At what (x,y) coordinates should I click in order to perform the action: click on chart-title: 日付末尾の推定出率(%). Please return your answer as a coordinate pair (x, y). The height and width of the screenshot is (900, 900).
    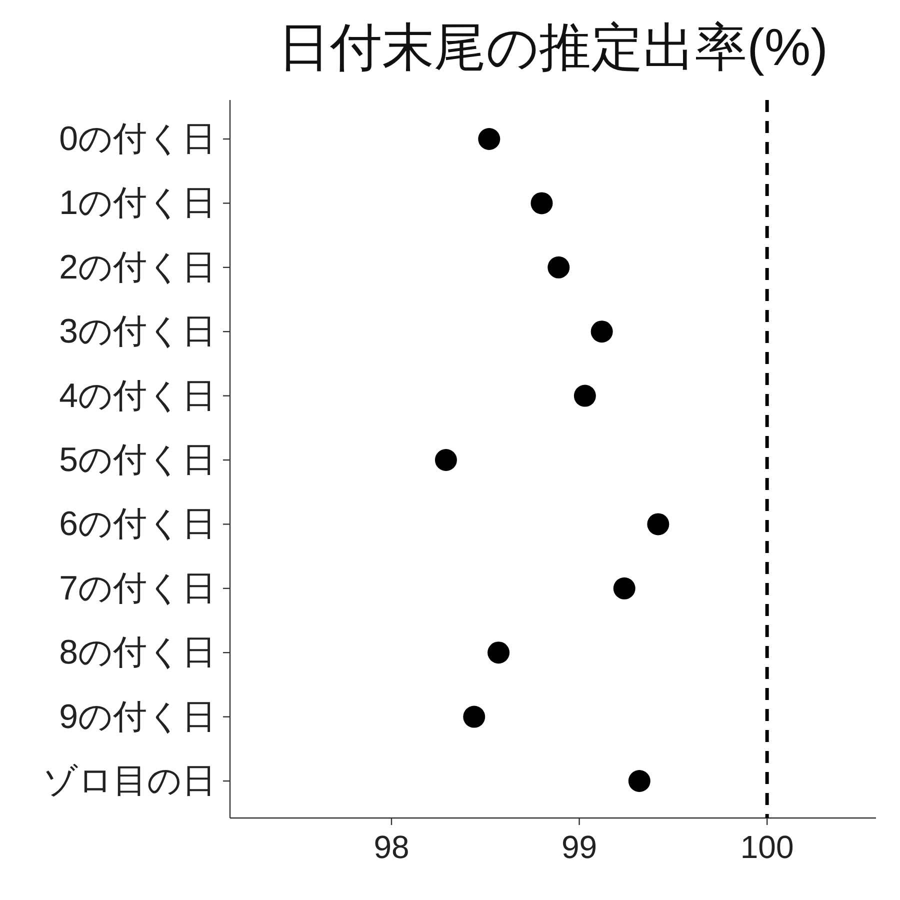
    Looking at the image, I should click on (553, 48).